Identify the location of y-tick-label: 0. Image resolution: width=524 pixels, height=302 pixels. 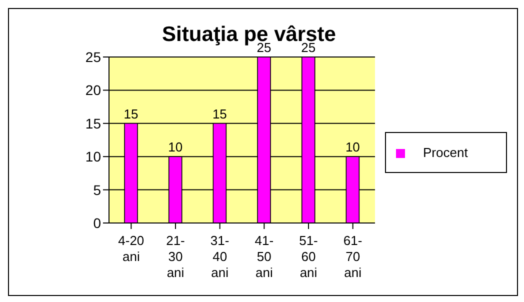
(97, 222).